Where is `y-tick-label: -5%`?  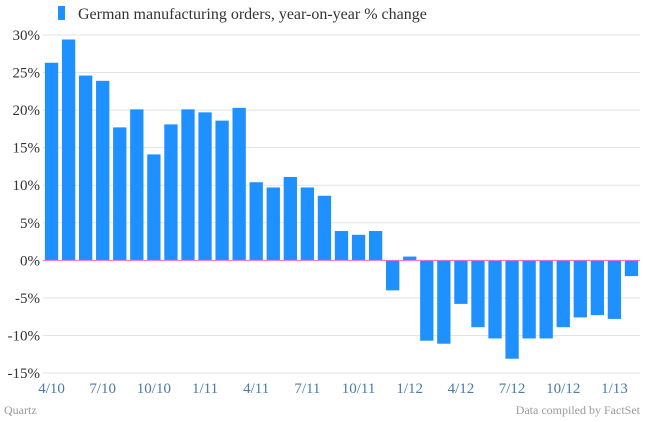
y-tick-label: -5% is located at coordinates (27, 299).